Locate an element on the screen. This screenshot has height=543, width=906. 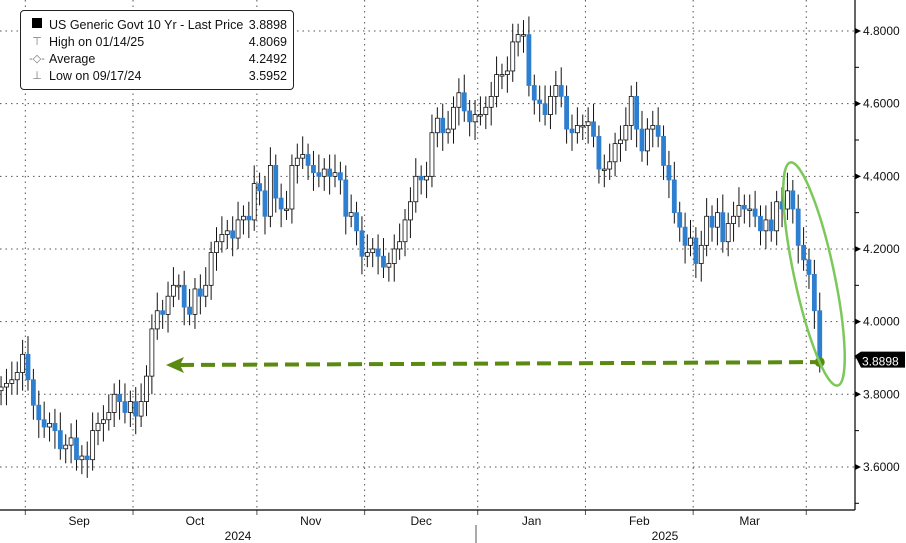
year-label: 2024 is located at coordinates (238, 536).